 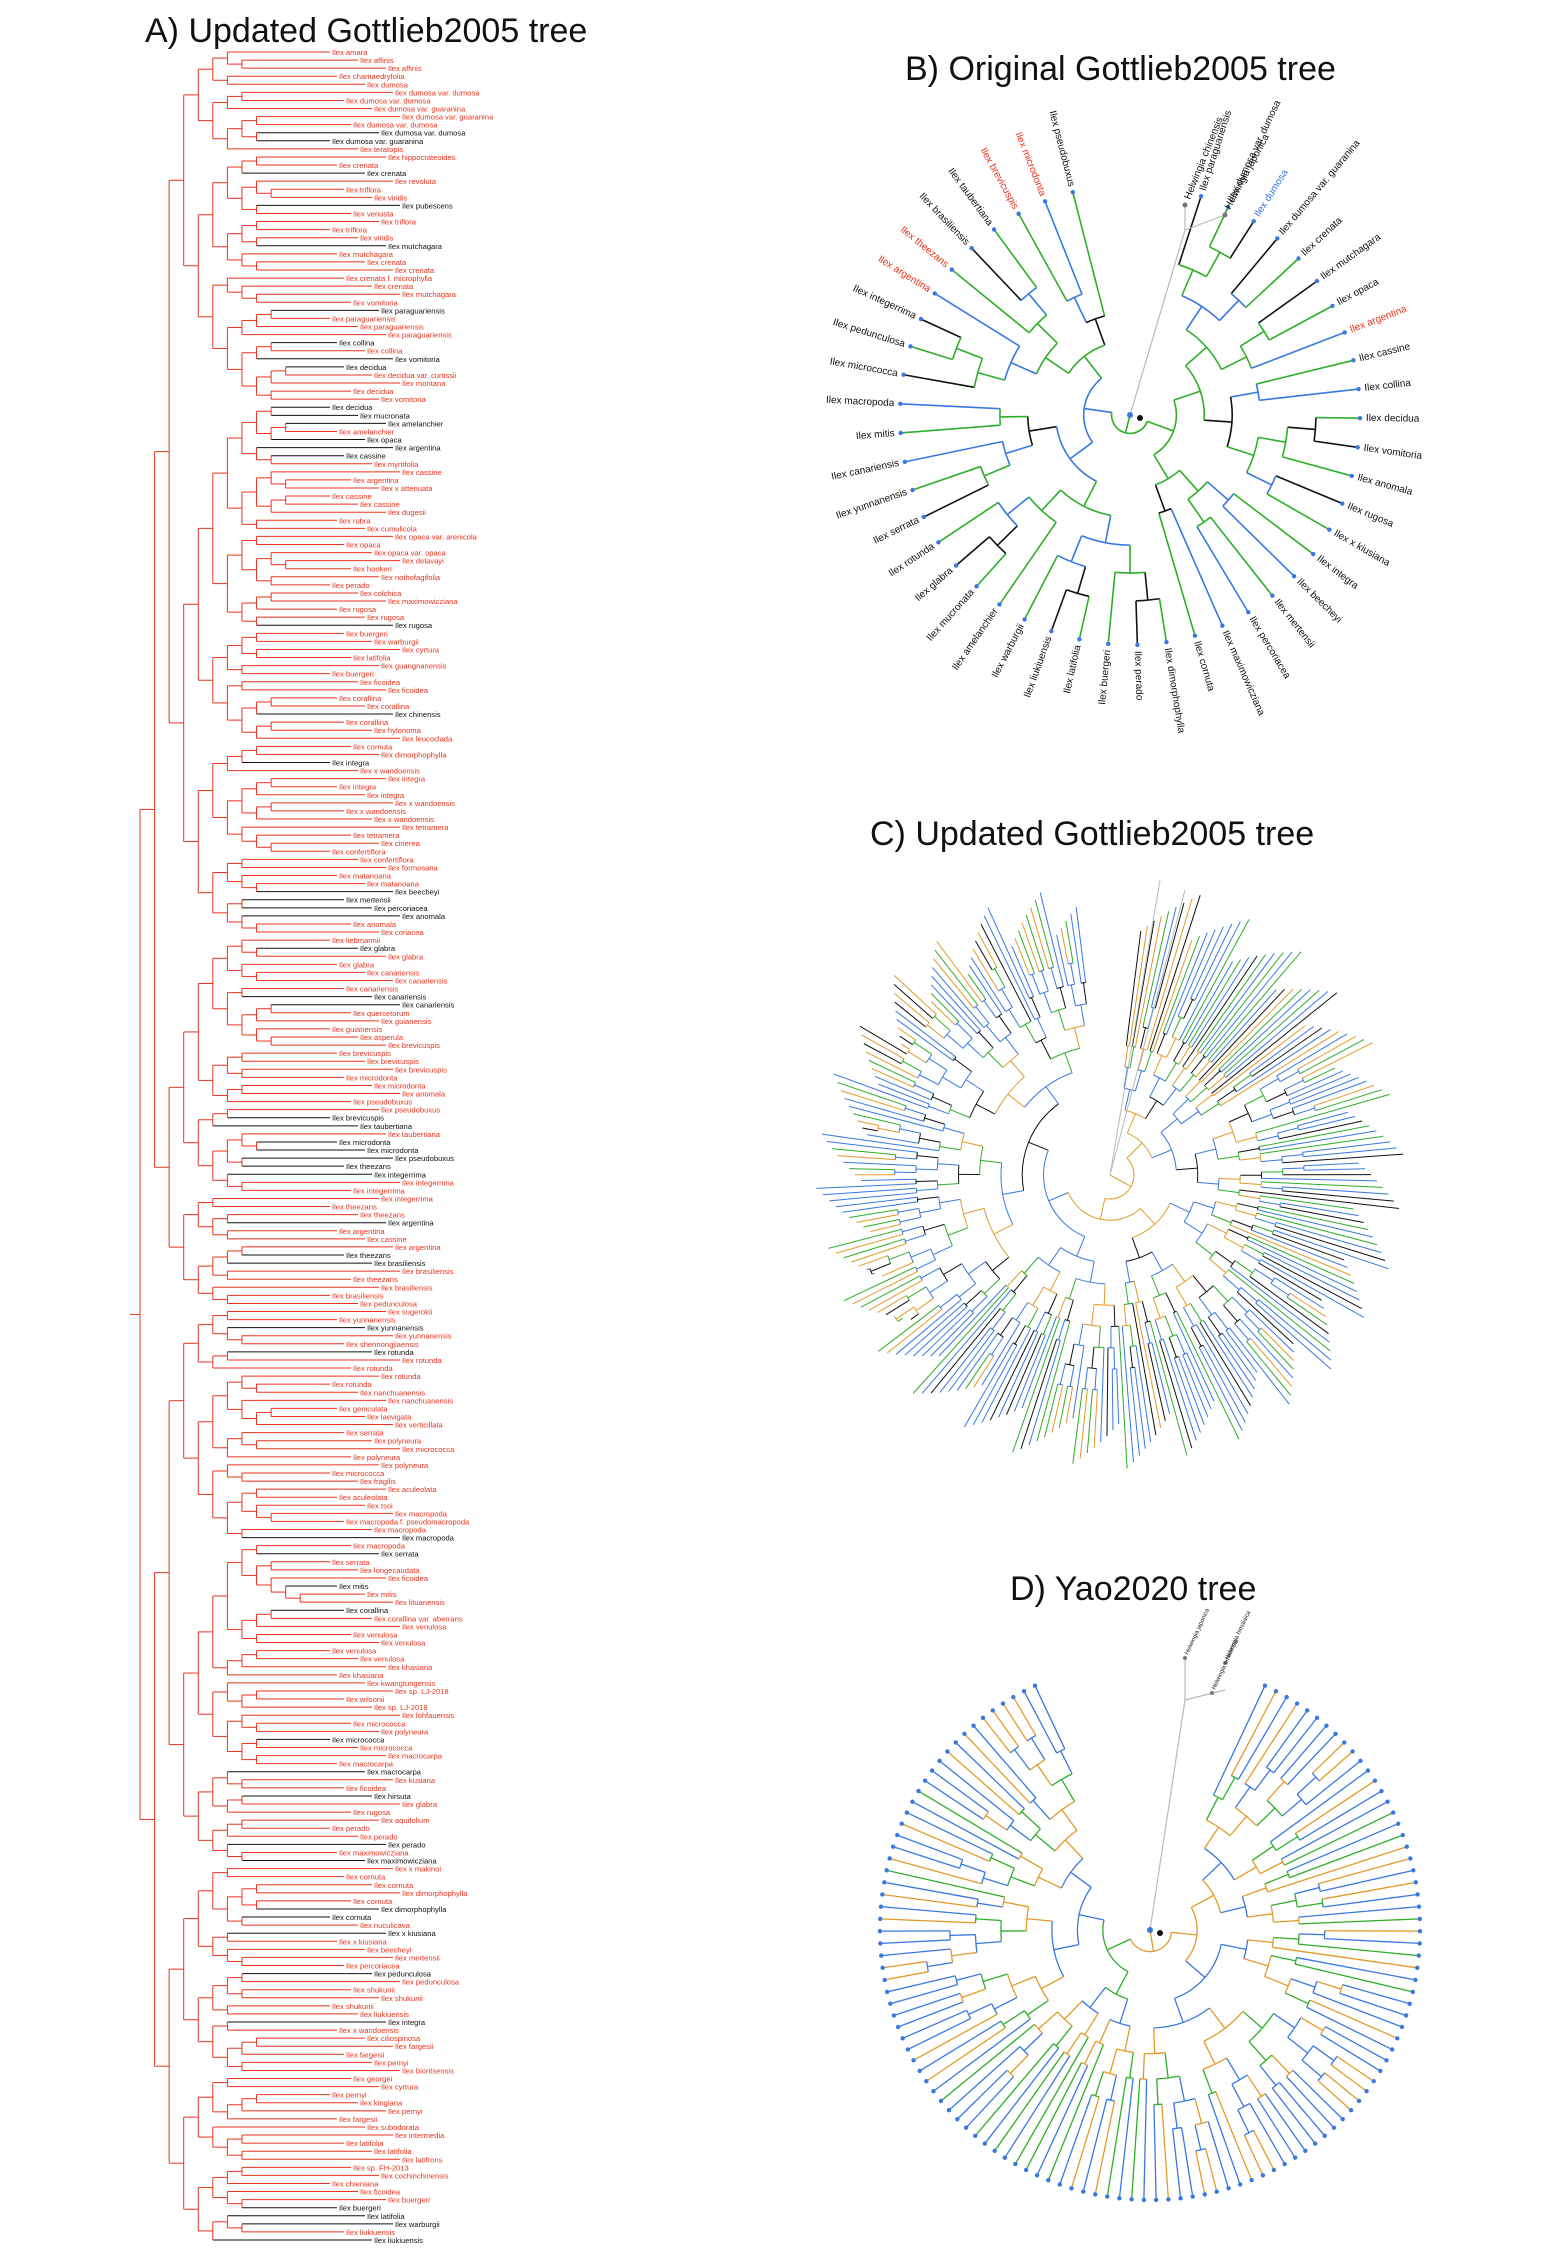 What do you see at coordinates (353, 2006) in the screenshot?
I see `tree-a-tip-label: Ilex shukunii` at bounding box center [353, 2006].